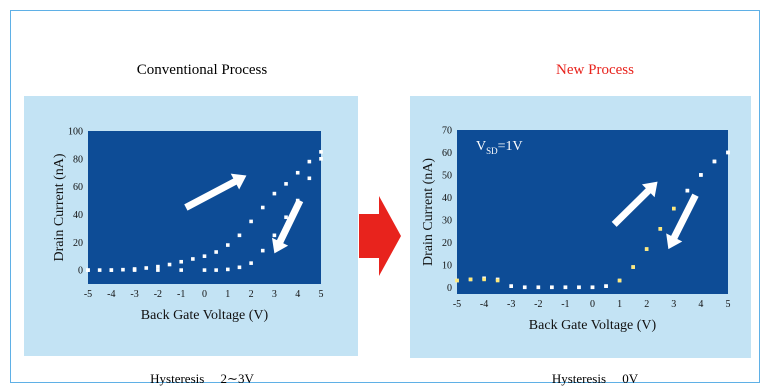  I want to click on left-x-tick-label: 4, so click(297, 294).